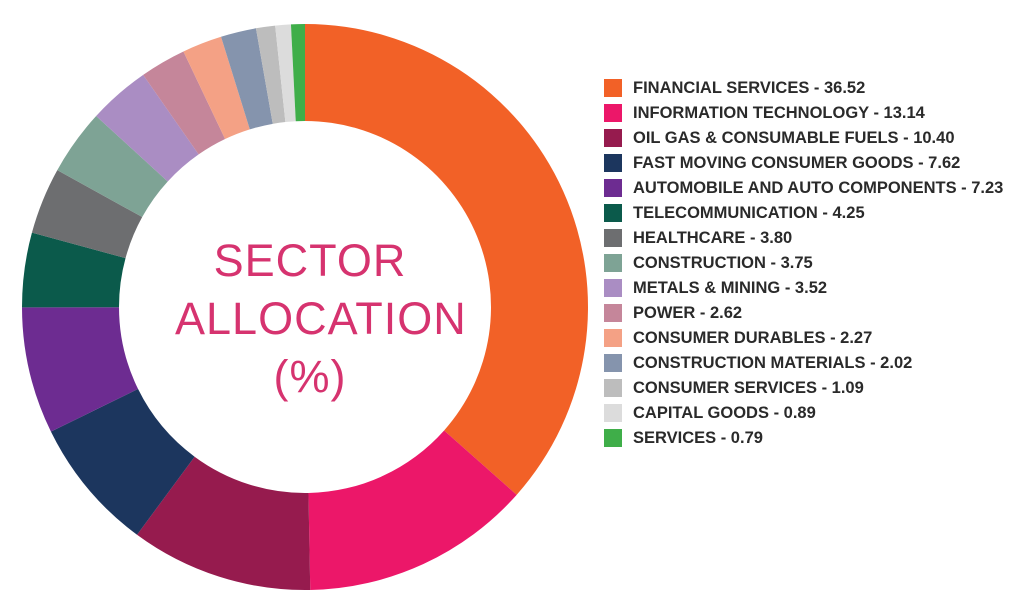 The width and height of the screenshot is (1023, 611). I want to click on legend-label: FINANCIAL SERVICES - 36.52, so click(749, 88).